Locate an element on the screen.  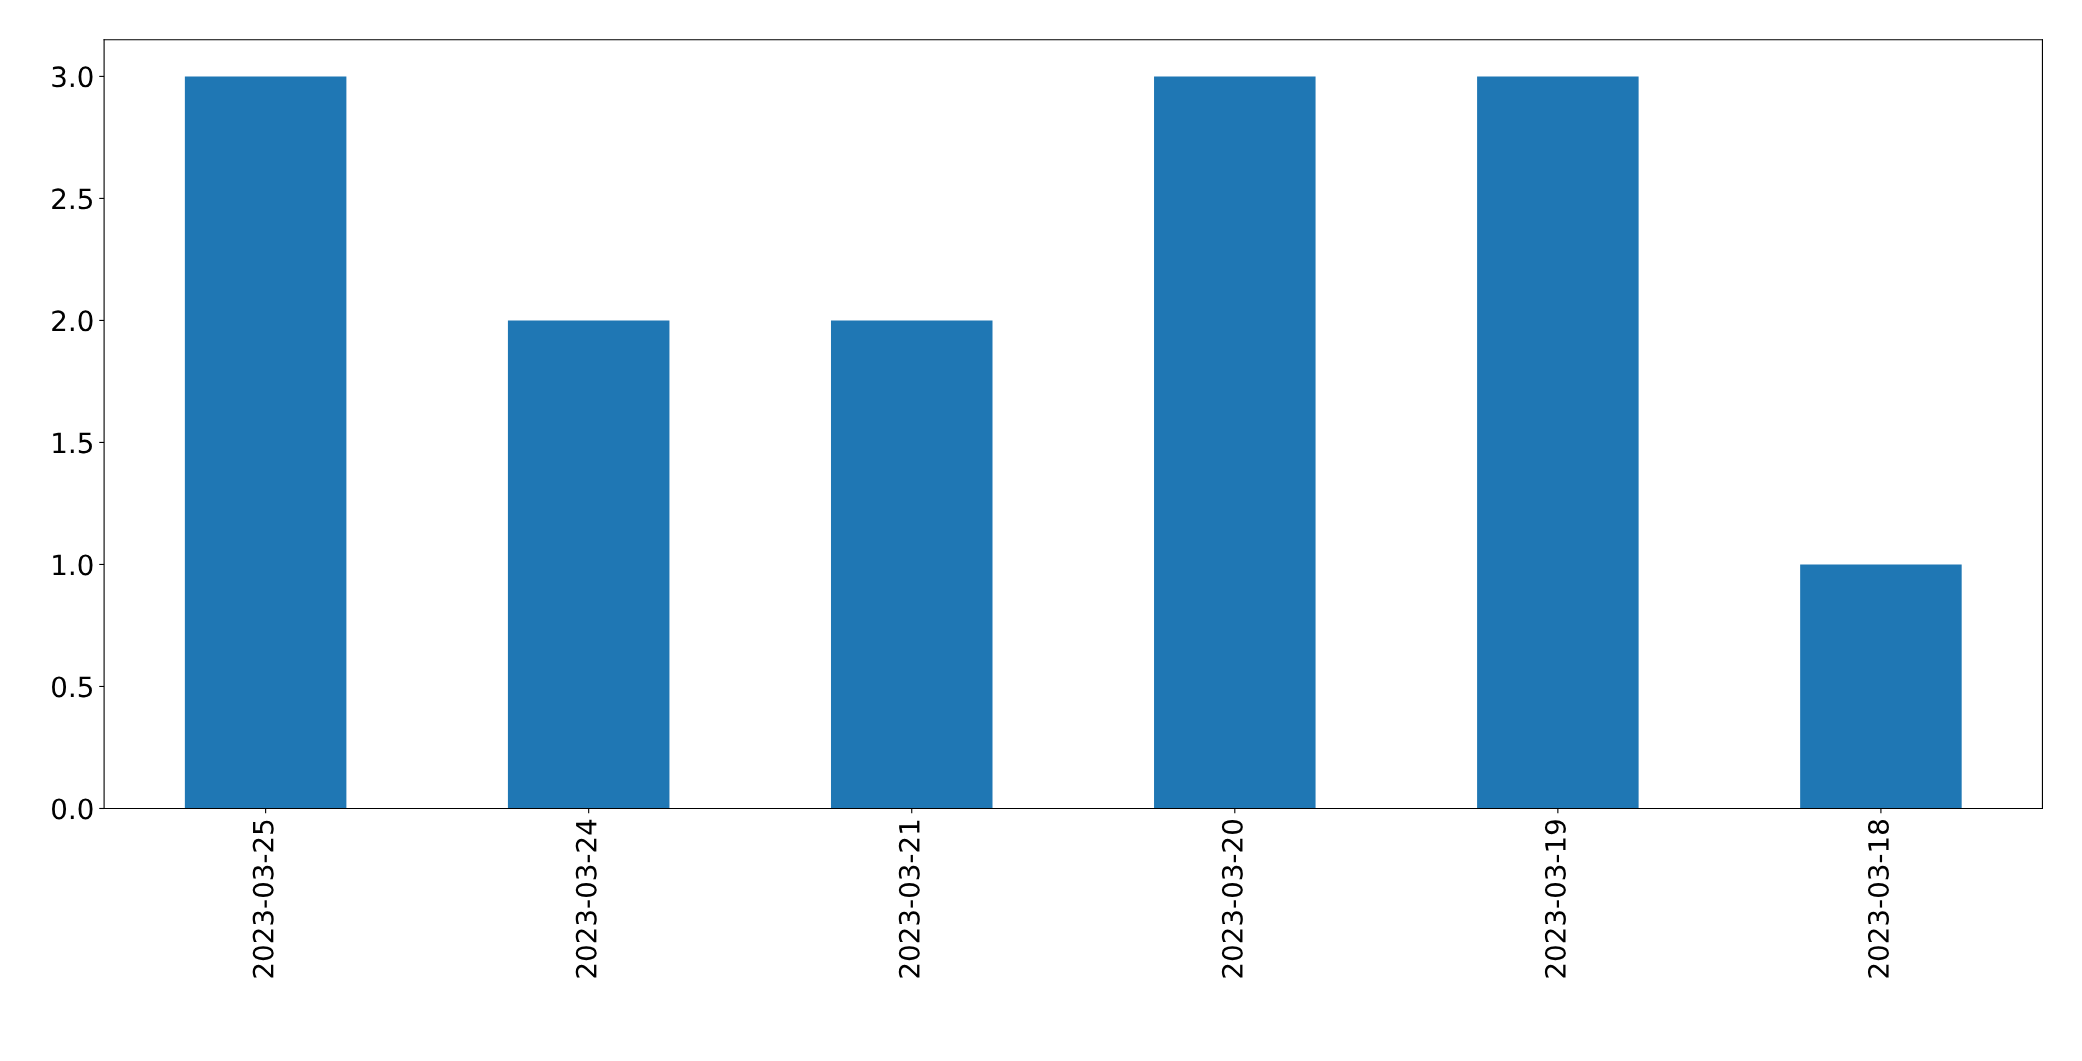
y-tick-label: 0.5 is located at coordinates (72, 687).